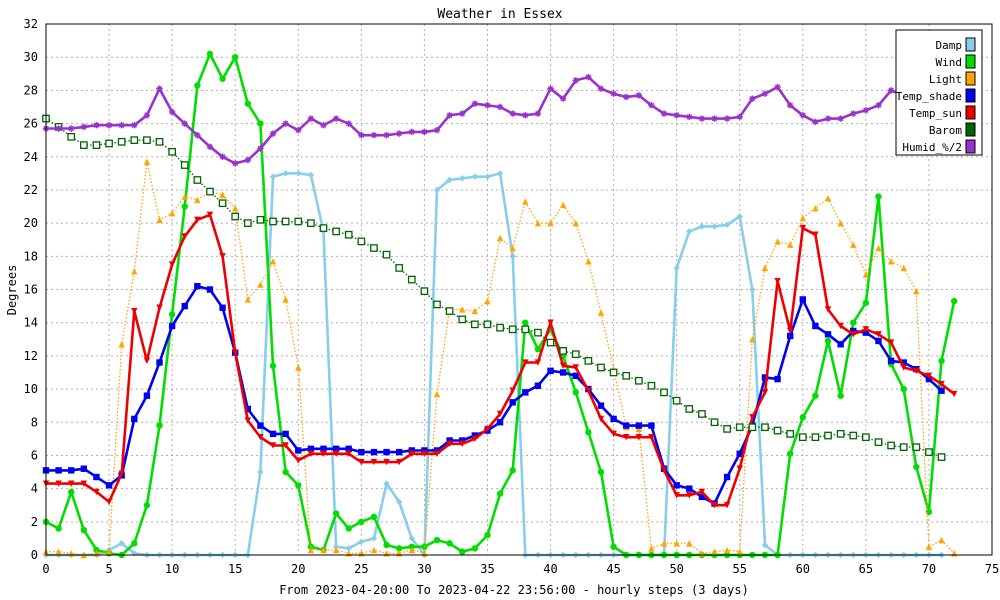  Describe the element at coordinates (970, 129) in the screenshot. I see `legend-swatch` at that location.